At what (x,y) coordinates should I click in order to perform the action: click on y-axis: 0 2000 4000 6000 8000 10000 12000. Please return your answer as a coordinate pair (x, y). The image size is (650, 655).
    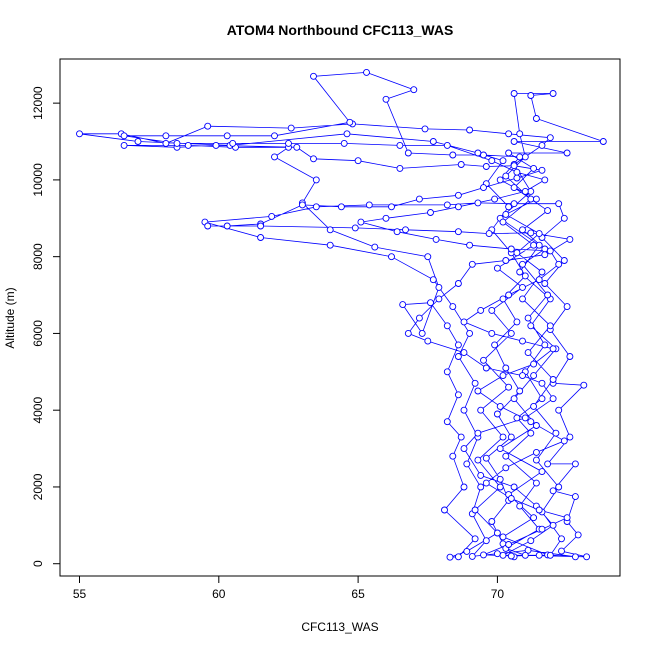
    Looking at the image, I should click on (46, 326).